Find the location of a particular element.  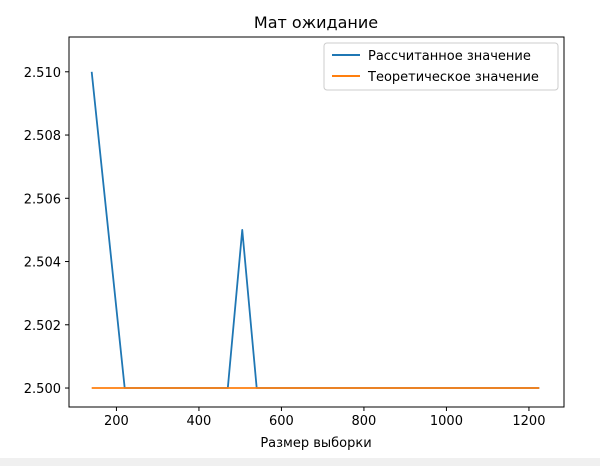

y-tick-label: 2.504 is located at coordinates (42, 263).